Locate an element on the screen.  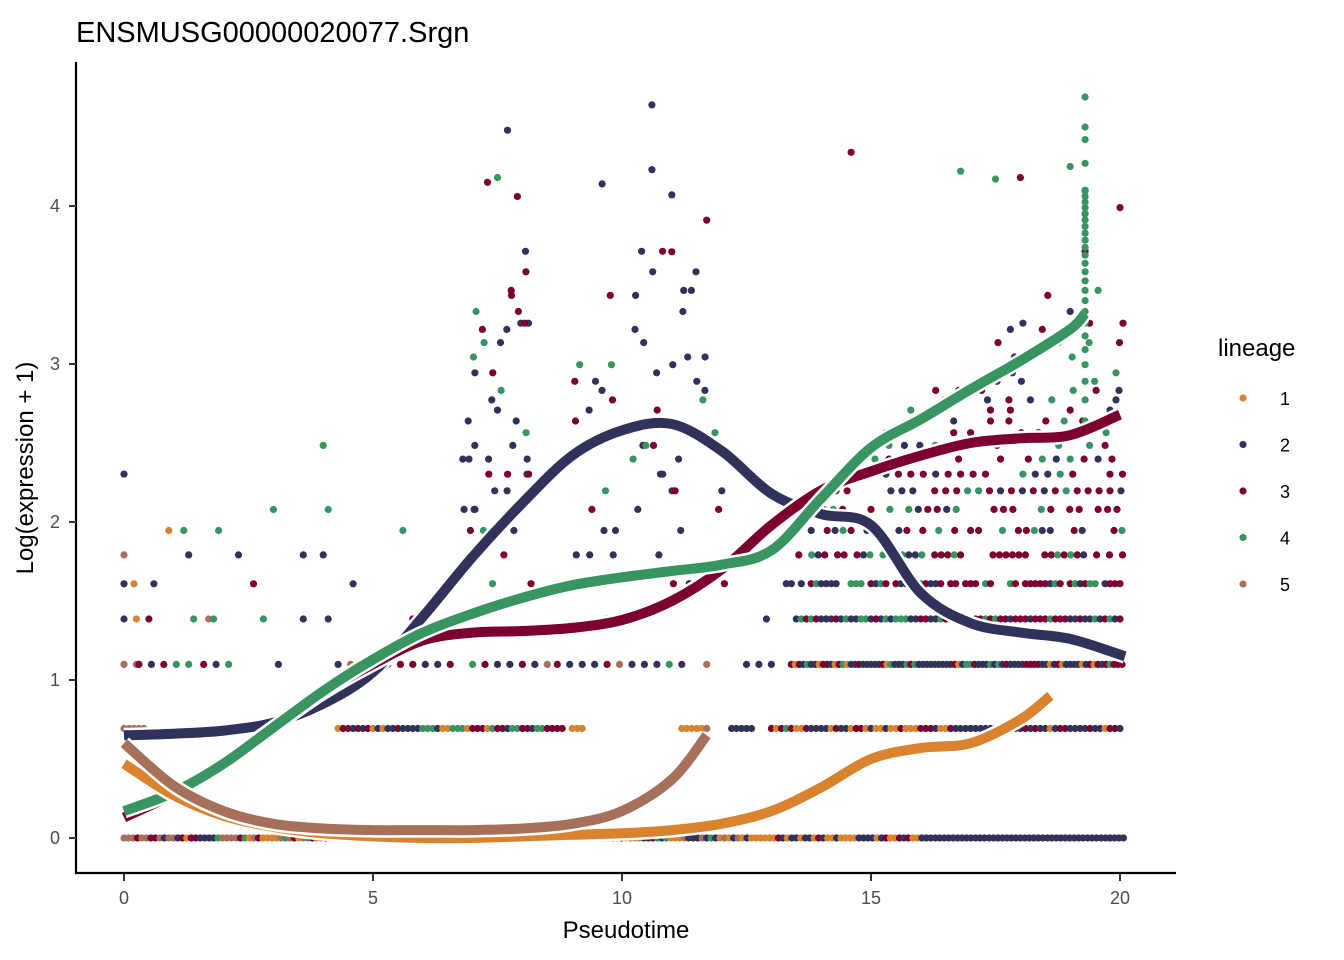
legend-label-3: 3 is located at coordinates (1285, 492).